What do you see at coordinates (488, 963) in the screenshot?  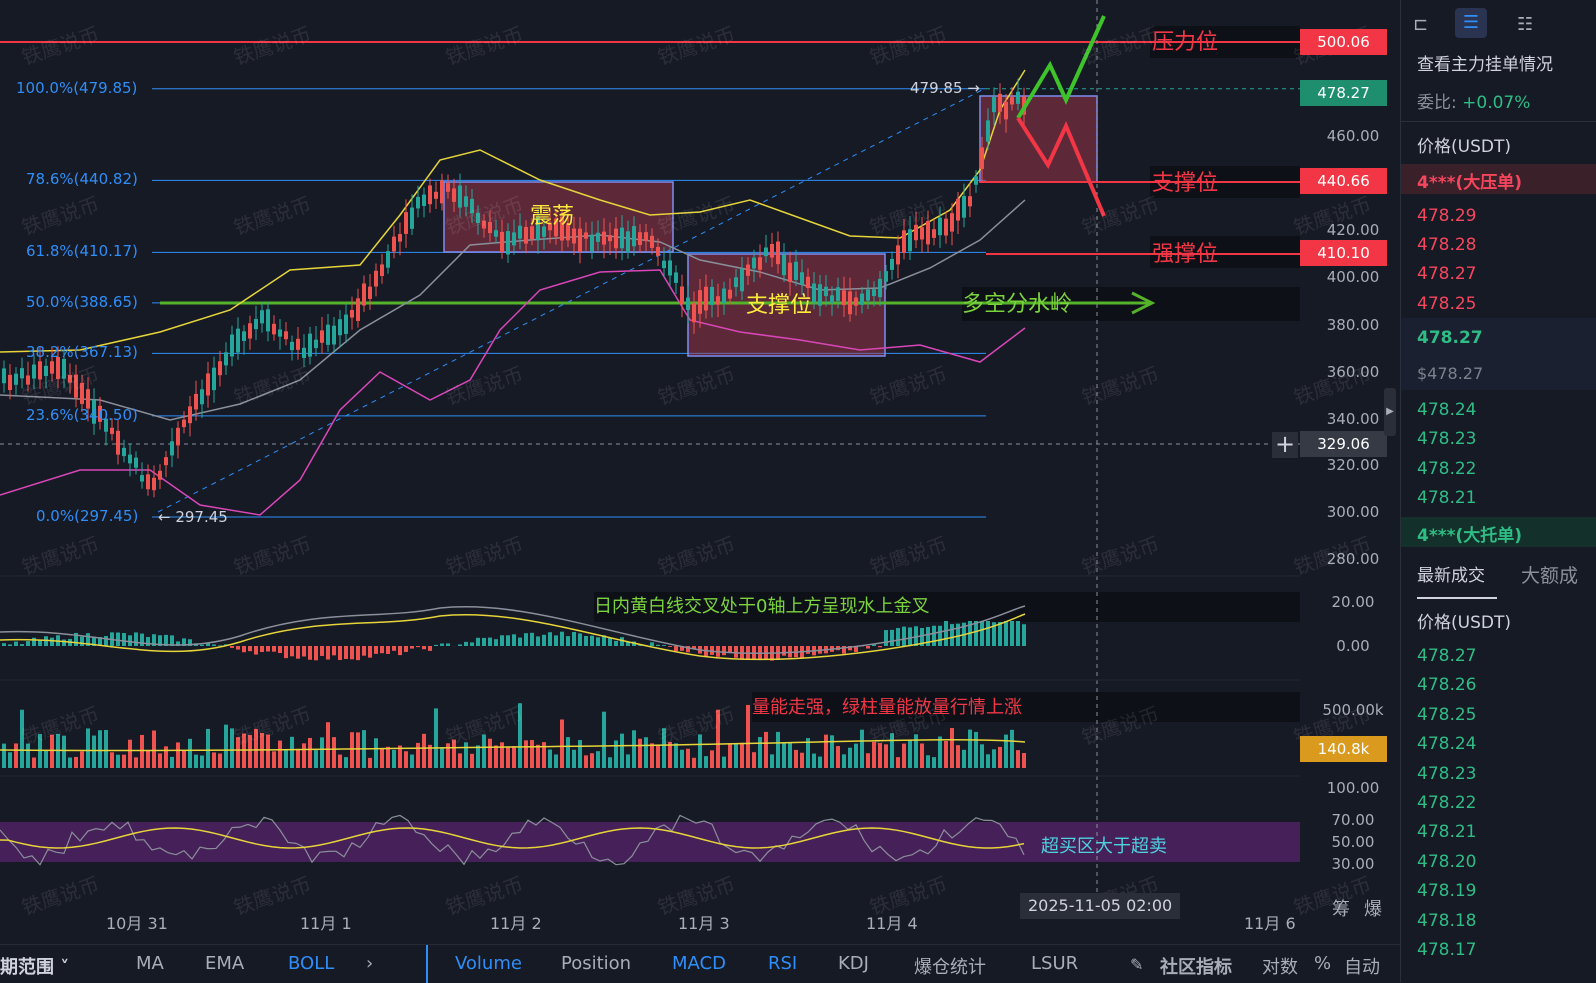 I see `volume-button: Volume` at bounding box center [488, 963].